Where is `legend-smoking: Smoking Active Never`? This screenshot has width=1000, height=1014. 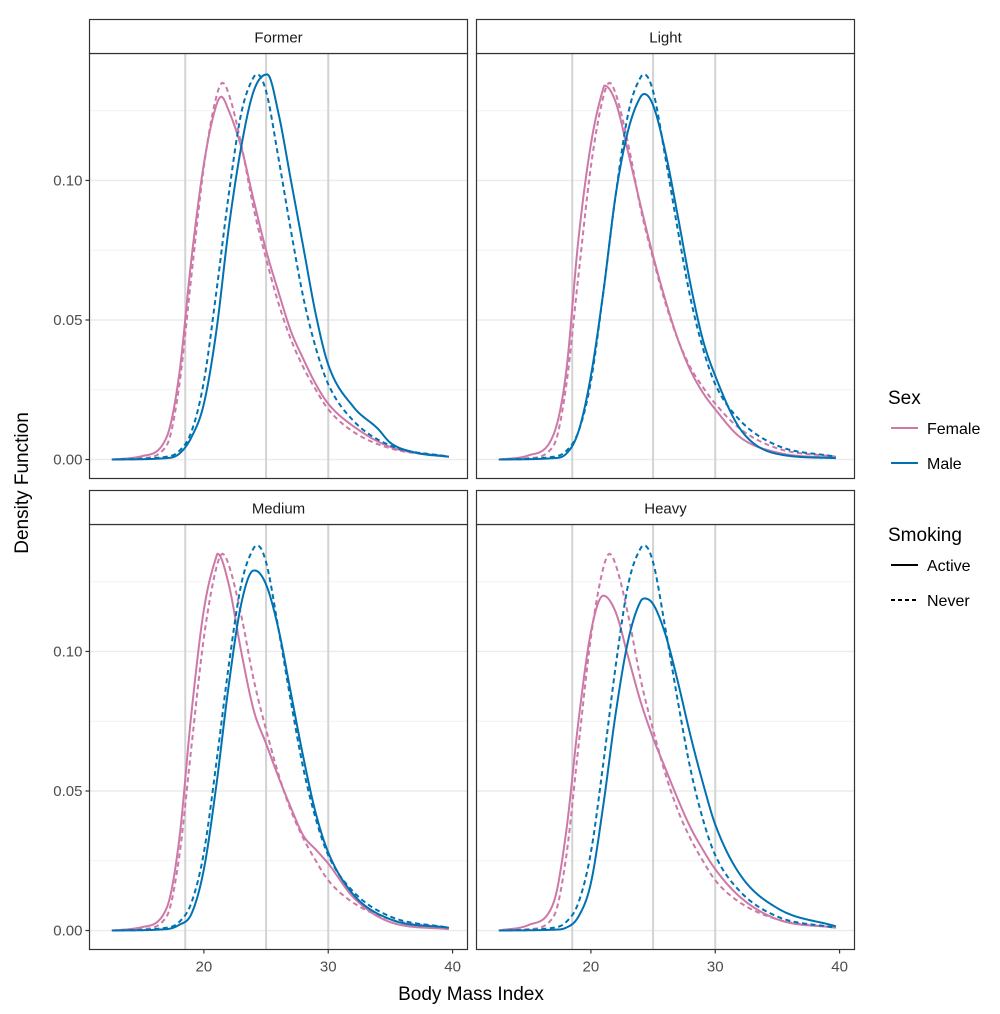 legend-smoking: Smoking Active Never is located at coordinates (929, 567).